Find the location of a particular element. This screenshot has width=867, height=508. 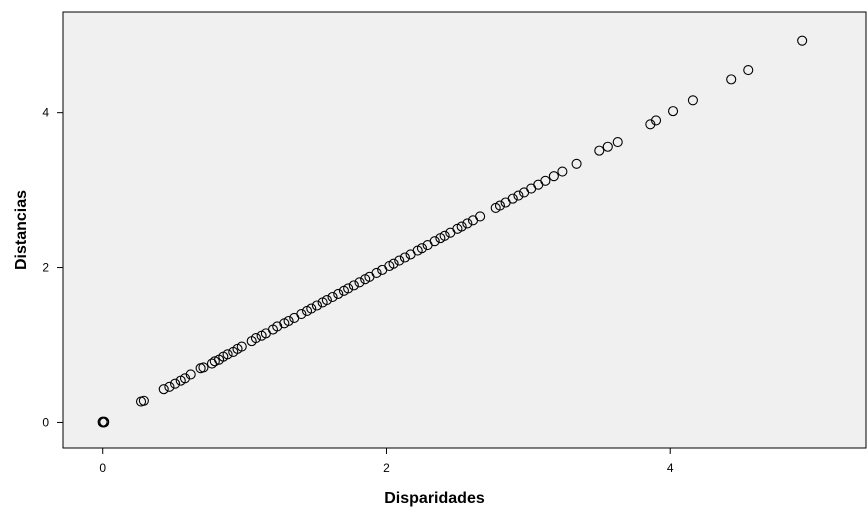

x-axis-title: Disparidades is located at coordinates (434, 498).